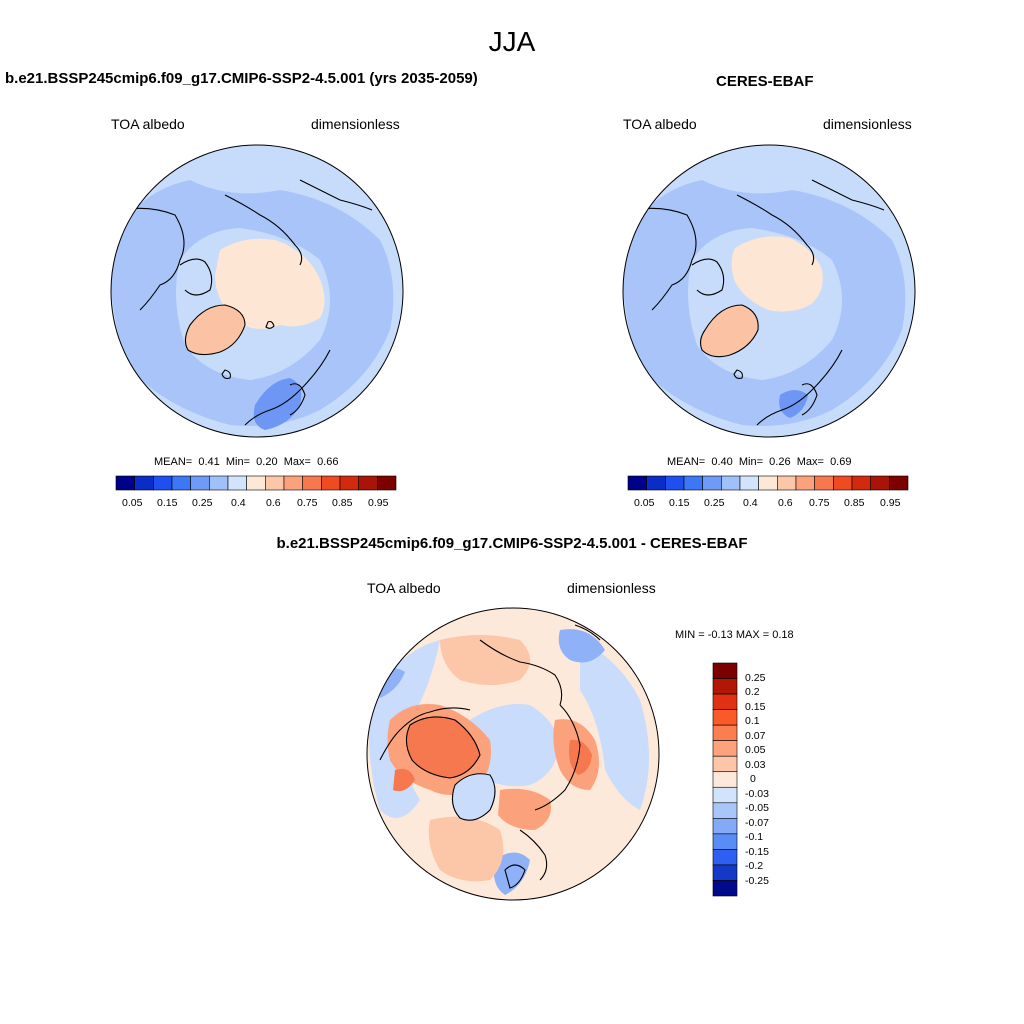 The height and width of the screenshot is (1024, 1024). Describe the element at coordinates (757, 823) in the screenshot. I see `cb-diff-tick: -0.07` at that location.